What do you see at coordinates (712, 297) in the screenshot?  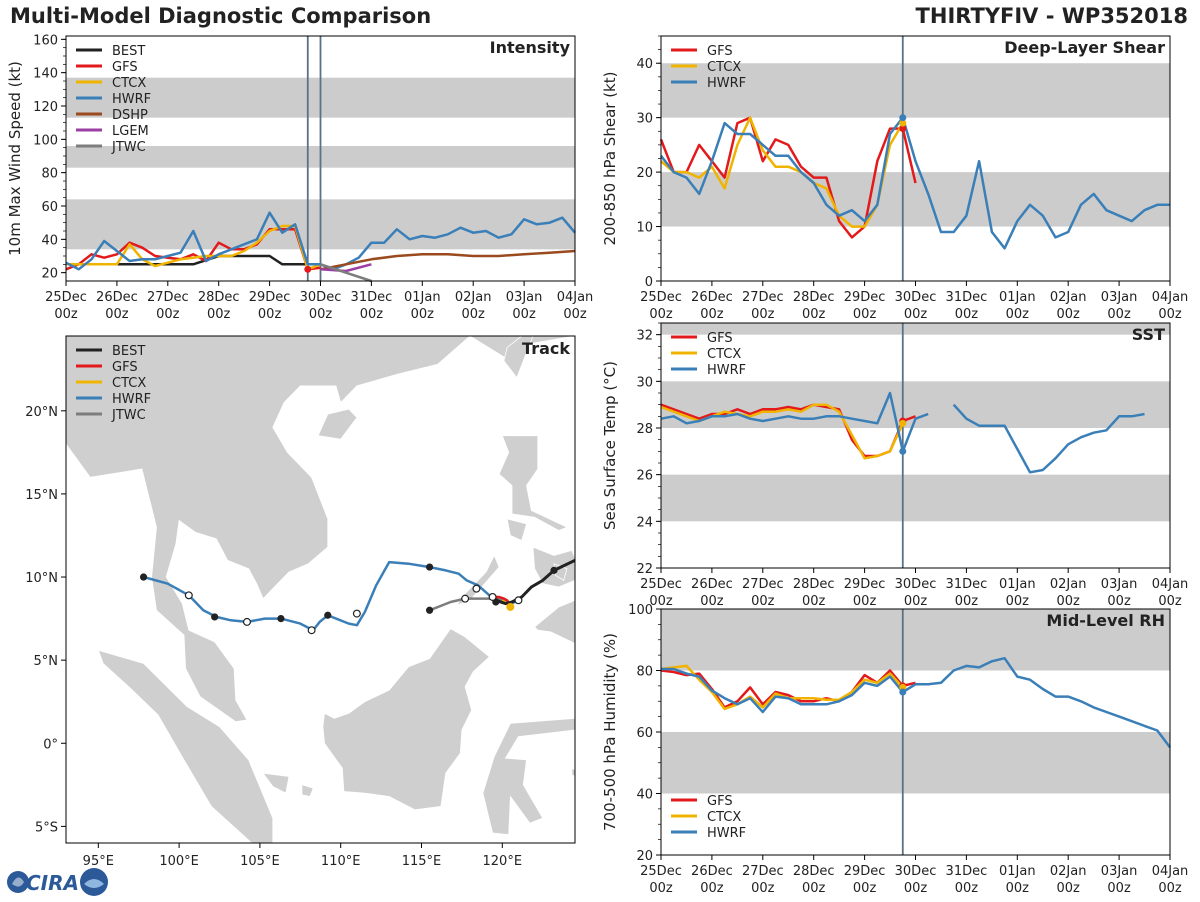 I see `shear-xtick-date: 26Dec` at bounding box center [712, 297].